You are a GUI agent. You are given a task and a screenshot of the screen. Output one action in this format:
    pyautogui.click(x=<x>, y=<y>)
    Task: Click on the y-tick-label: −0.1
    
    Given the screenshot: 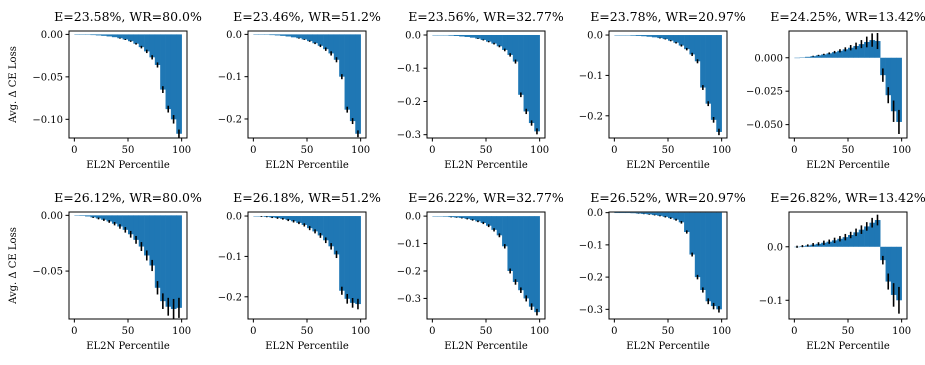 What is the action you would take?
    pyautogui.click(x=230, y=257)
    